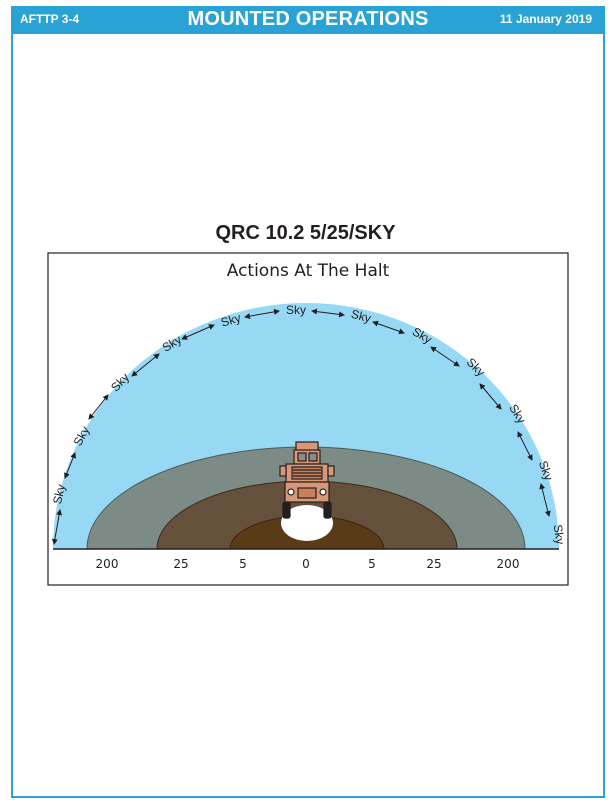  I want to click on scale-label: 0, so click(306, 564).